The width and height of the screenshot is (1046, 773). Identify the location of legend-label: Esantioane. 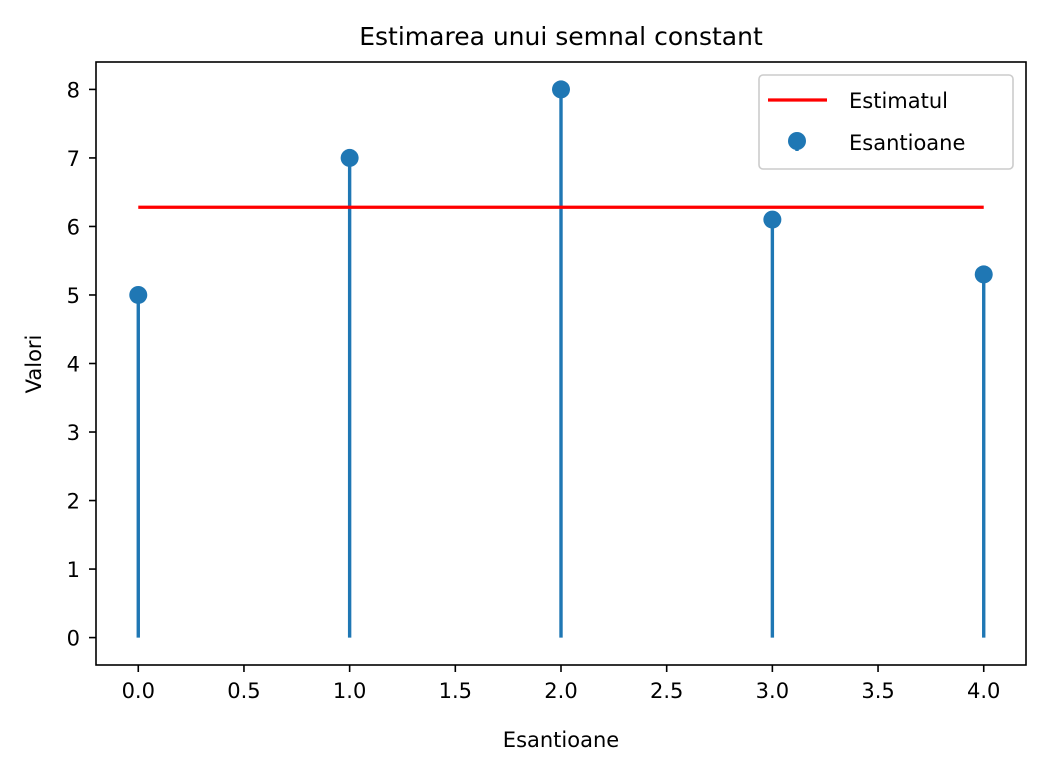
(907, 143).